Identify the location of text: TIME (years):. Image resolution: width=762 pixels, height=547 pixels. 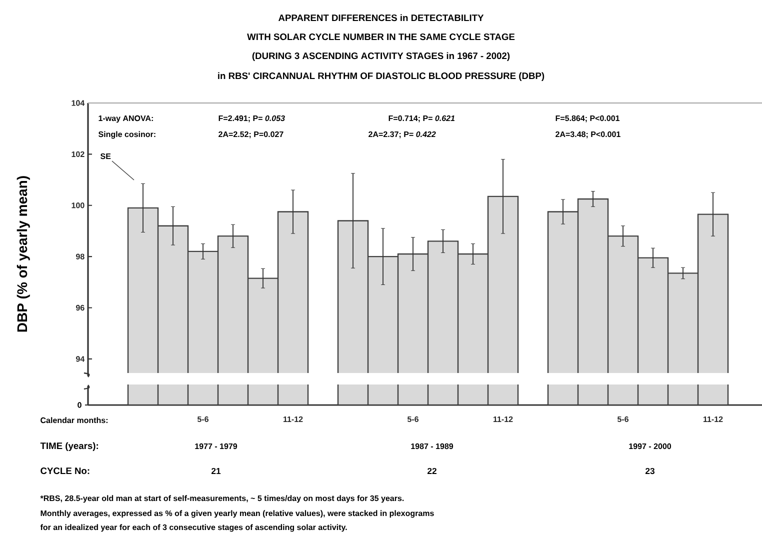
(69, 446).